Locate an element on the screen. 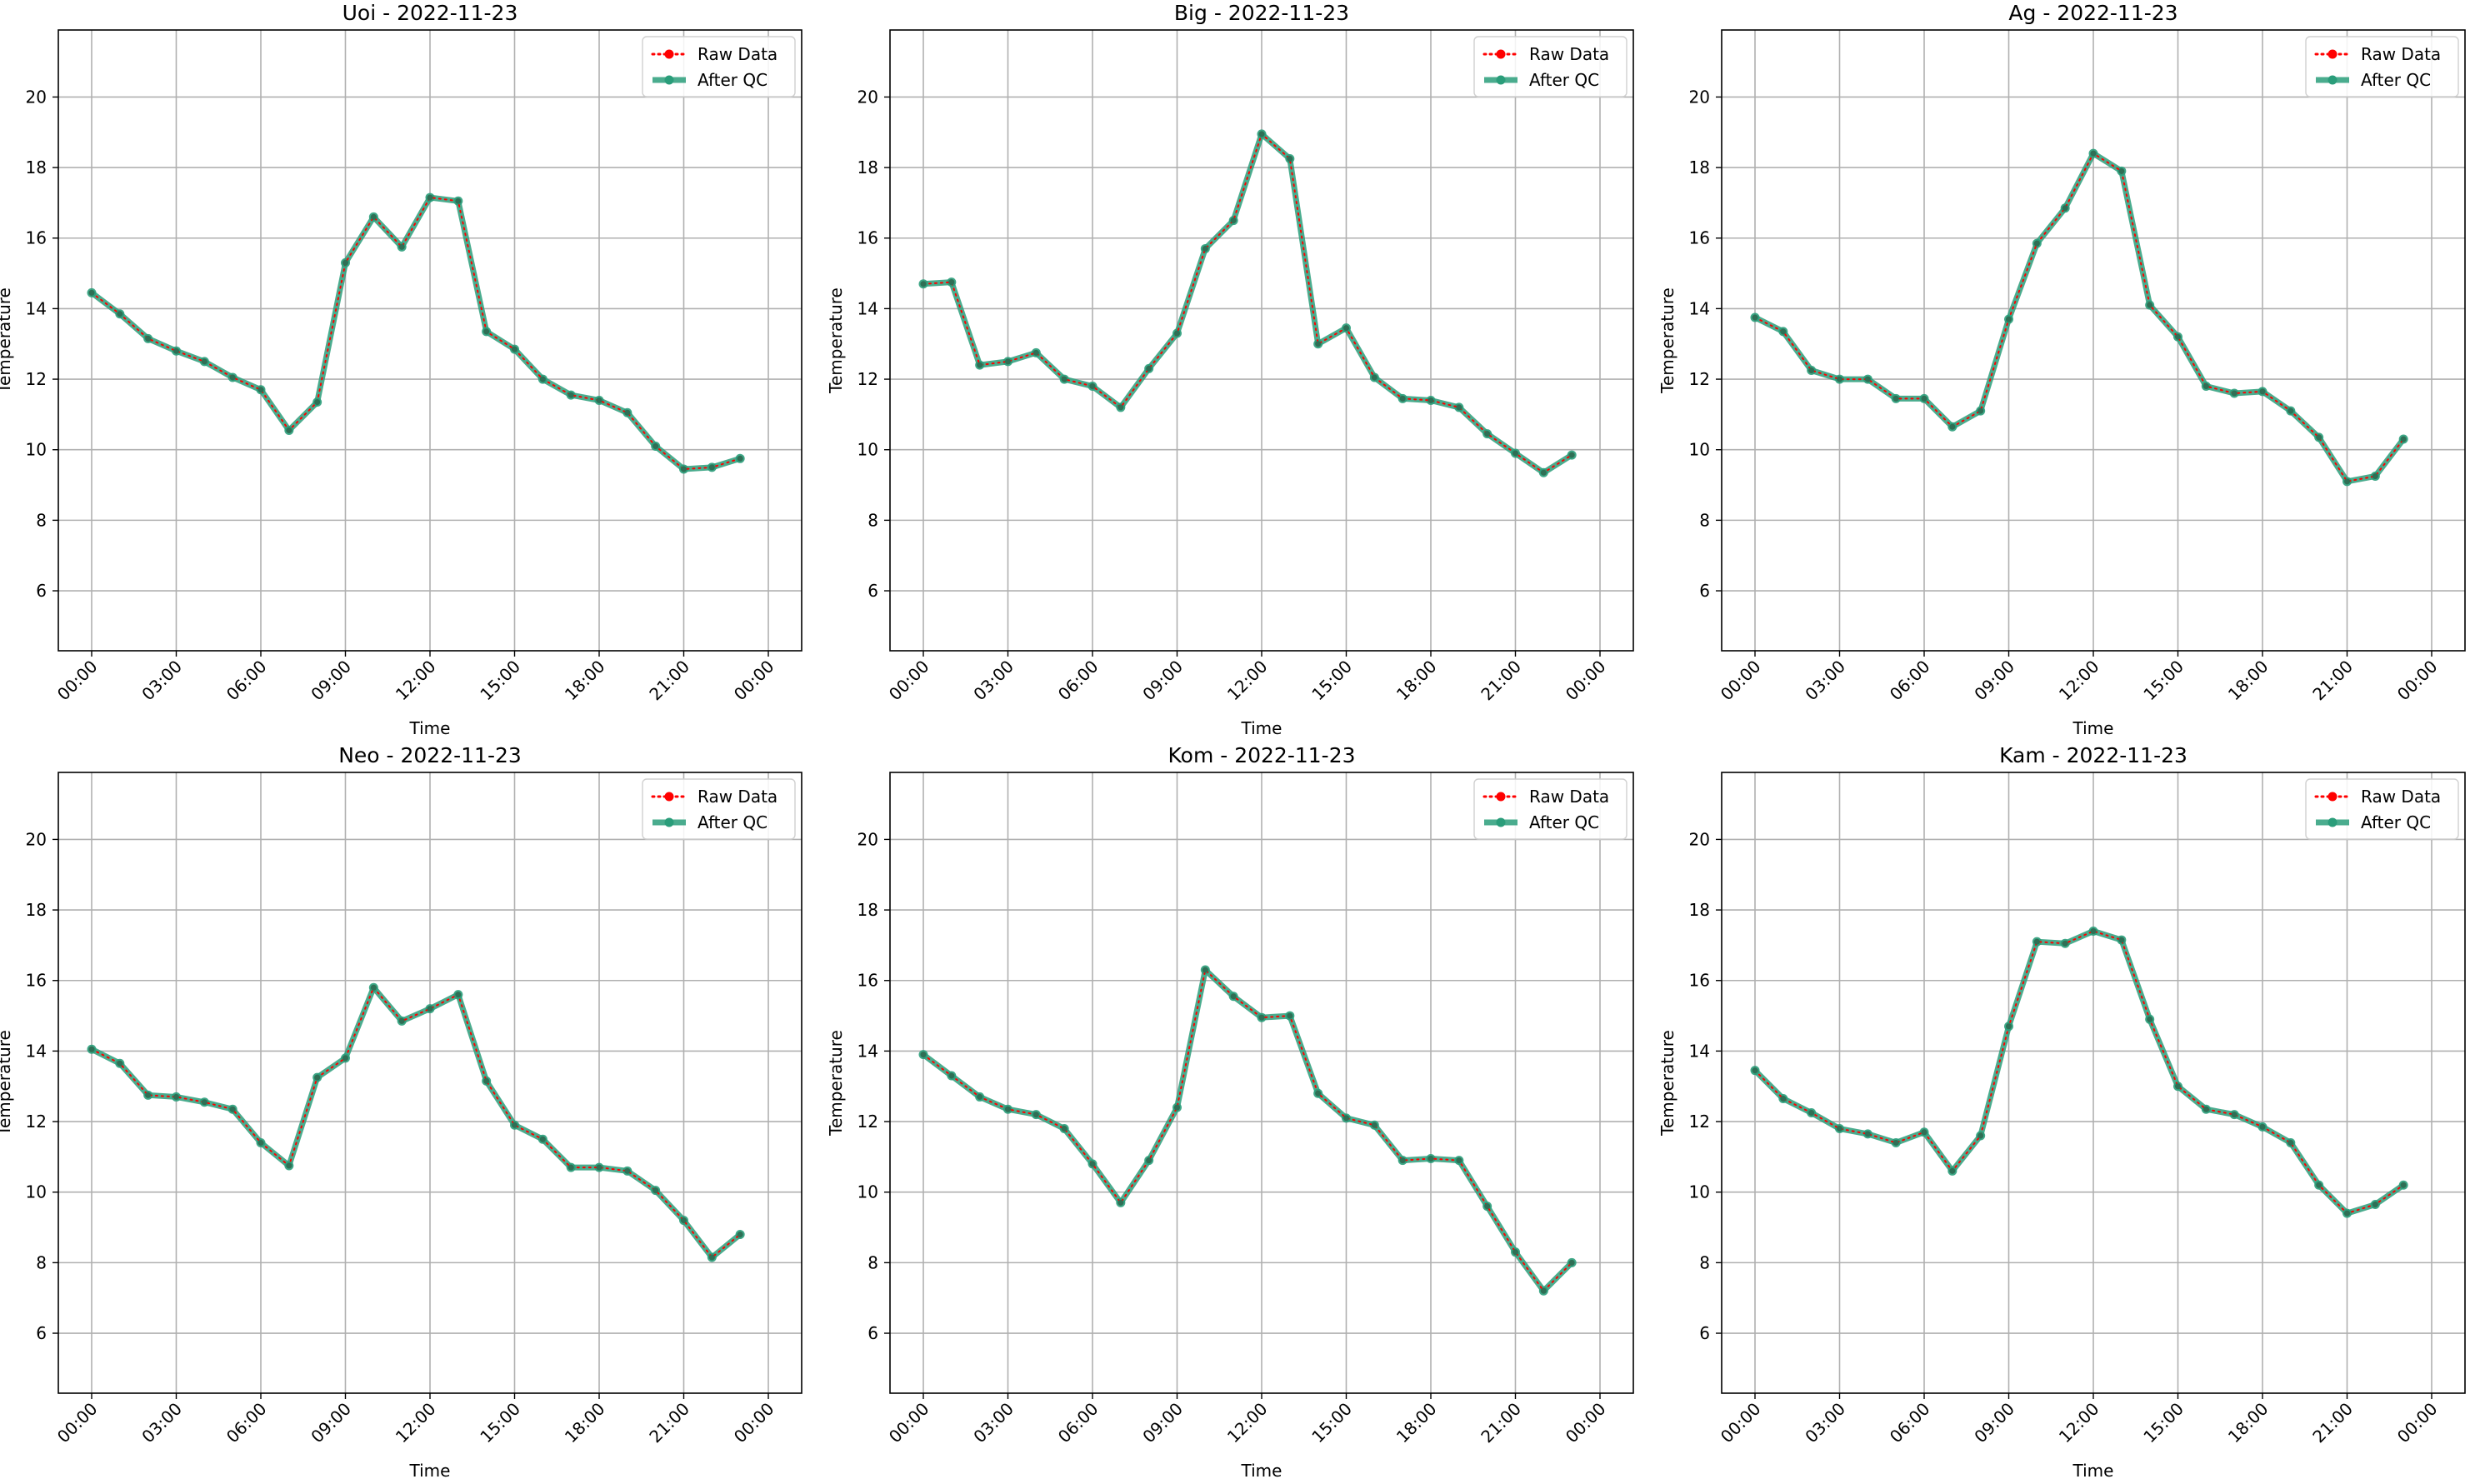 The height and width of the screenshot is (1484, 2485). x-tick-label: 06:00 is located at coordinates (1910, 1423).